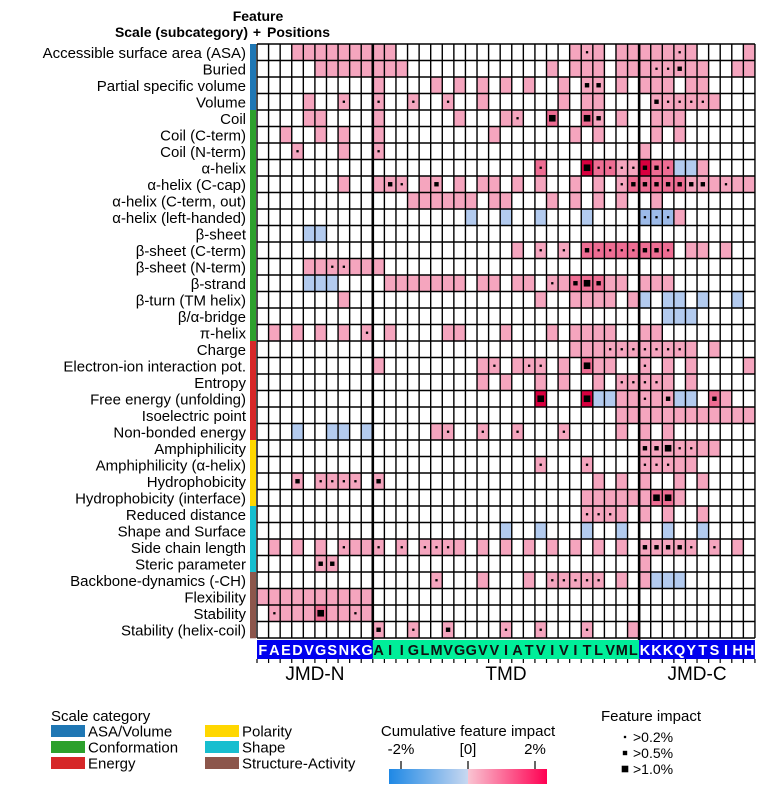  What do you see at coordinates (424, 651) in the screenshot?
I see `sequence-residue: L` at bounding box center [424, 651].